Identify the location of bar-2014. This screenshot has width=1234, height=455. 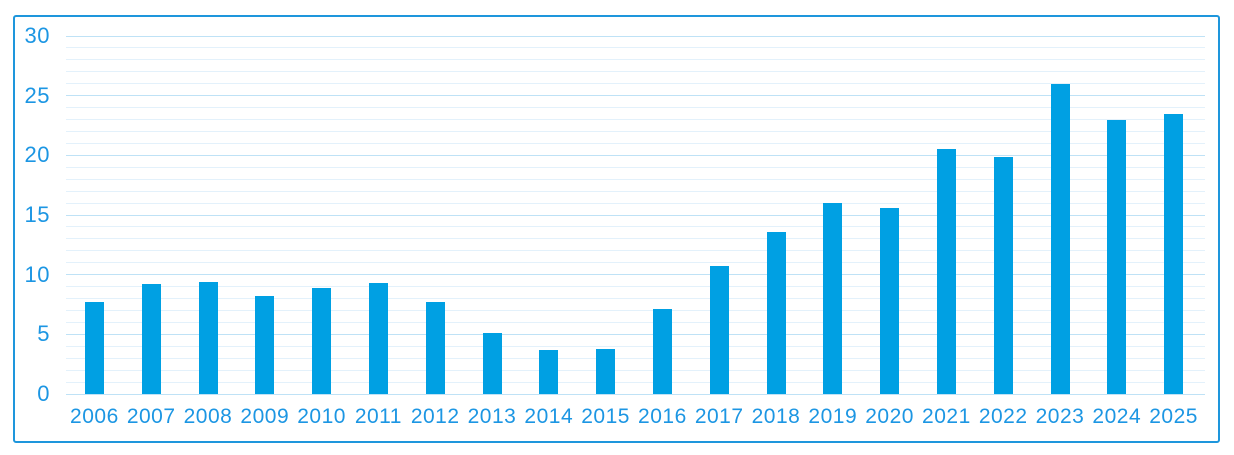
(549, 371).